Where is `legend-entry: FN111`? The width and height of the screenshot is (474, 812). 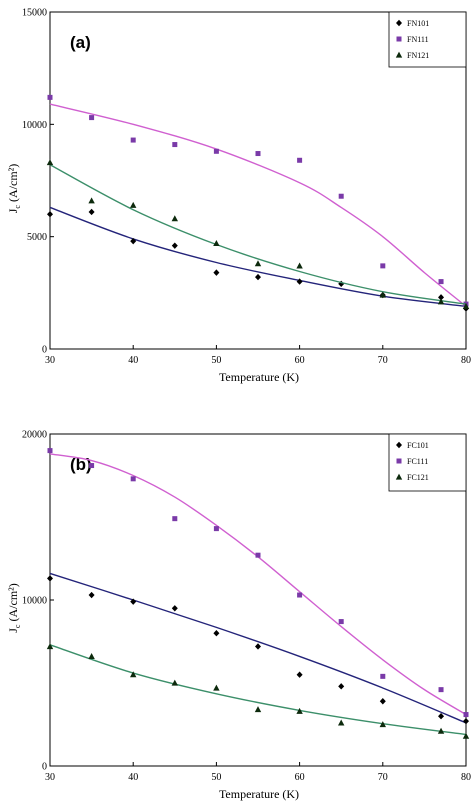
legend-entry: FN111 is located at coordinates (412, 39).